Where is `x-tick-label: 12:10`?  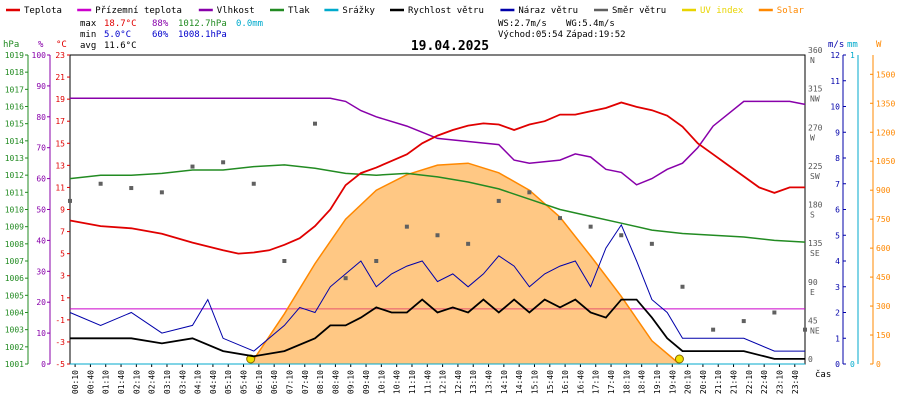
x-tick-label: 12:10 is located at coordinates (443, 382).